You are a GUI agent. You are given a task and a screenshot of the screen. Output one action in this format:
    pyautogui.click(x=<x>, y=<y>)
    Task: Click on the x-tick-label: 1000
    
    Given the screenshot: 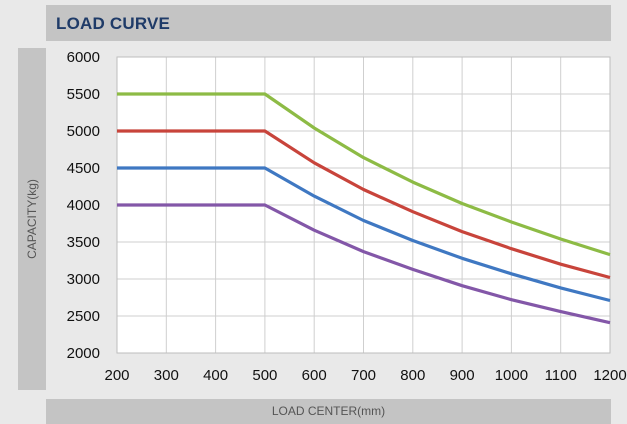 What is the action you would take?
    pyautogui.click(x=511, y=375)
    